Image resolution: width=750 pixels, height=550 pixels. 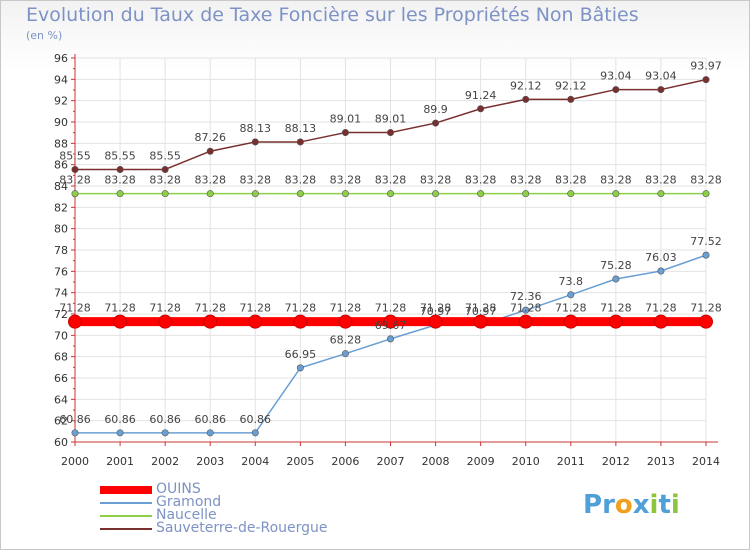 I want to click on x-tick-label: 2000, so click(x=75, y=461).